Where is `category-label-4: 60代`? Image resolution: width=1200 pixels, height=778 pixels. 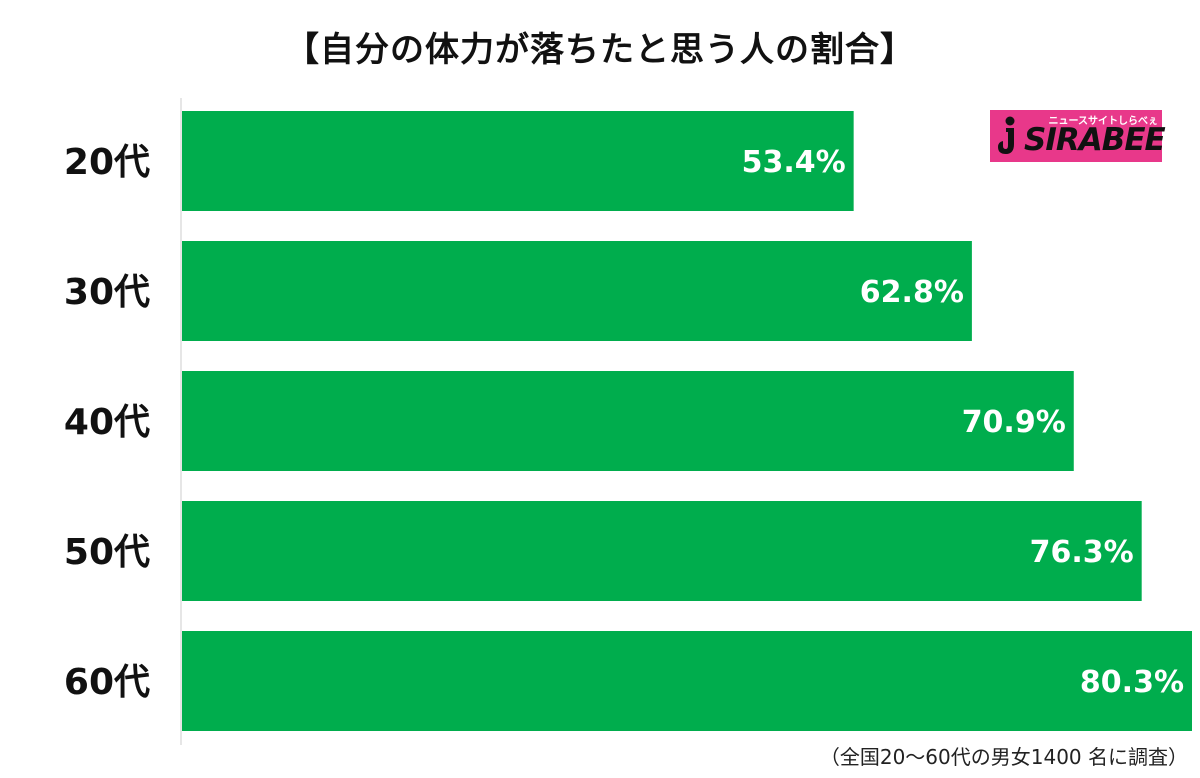
category-label-4: 60代 is located at coordinates (107, 682).